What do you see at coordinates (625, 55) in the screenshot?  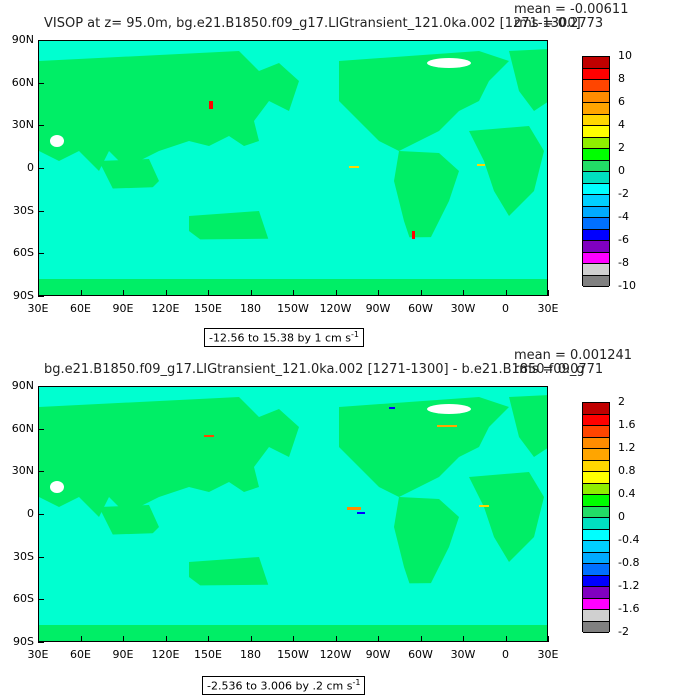 I see `colorbar-label: 10` at bounding box center [625, 55].